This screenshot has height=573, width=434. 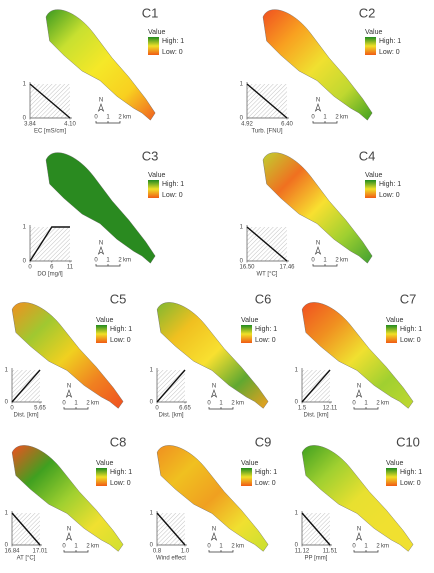 What do you see at coordinates (247, 125) in the screenshot?
I see `x-tick-label: 4.92` at bounding box center [247, 125].